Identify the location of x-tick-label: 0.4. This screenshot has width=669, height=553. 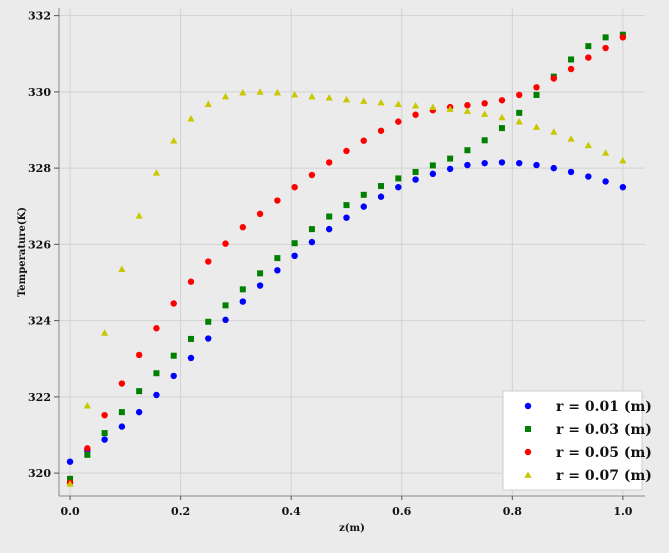
(291, 511).